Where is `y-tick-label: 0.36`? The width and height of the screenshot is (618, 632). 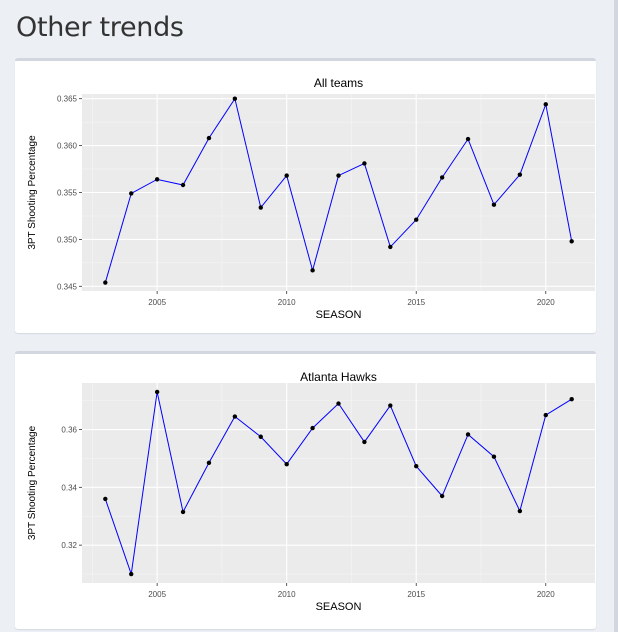
y-tick-label: 0.36 is located at coordinates (69, 430).